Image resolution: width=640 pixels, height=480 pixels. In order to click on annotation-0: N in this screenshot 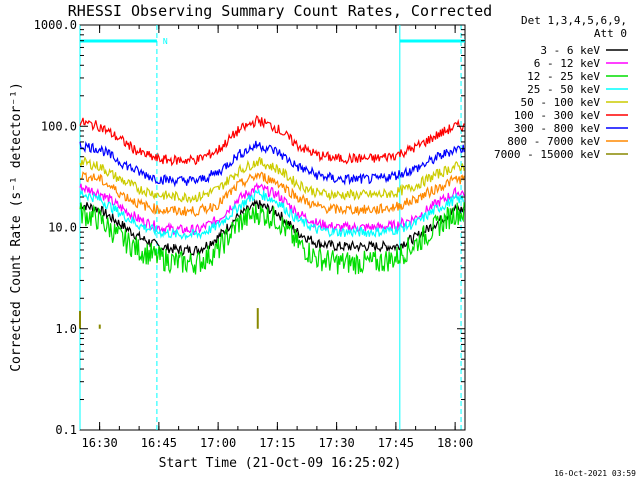, I will do `click(165, 41)`.